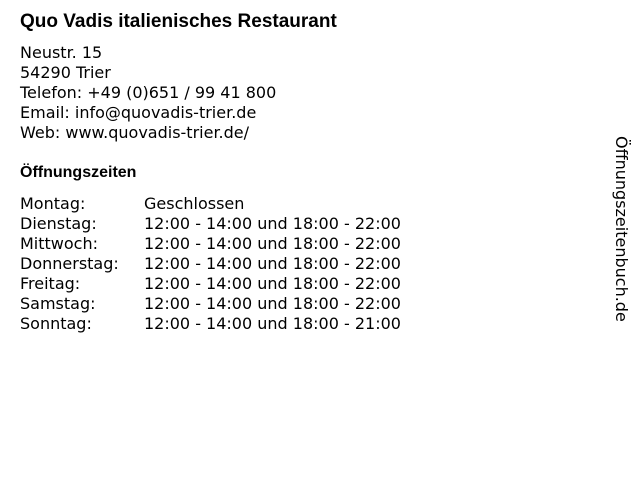 This screenshot has height=480, width=640. Describe the element at coordinates (58, 303) in the screenshot. I see `day: Samstag:` at that location.